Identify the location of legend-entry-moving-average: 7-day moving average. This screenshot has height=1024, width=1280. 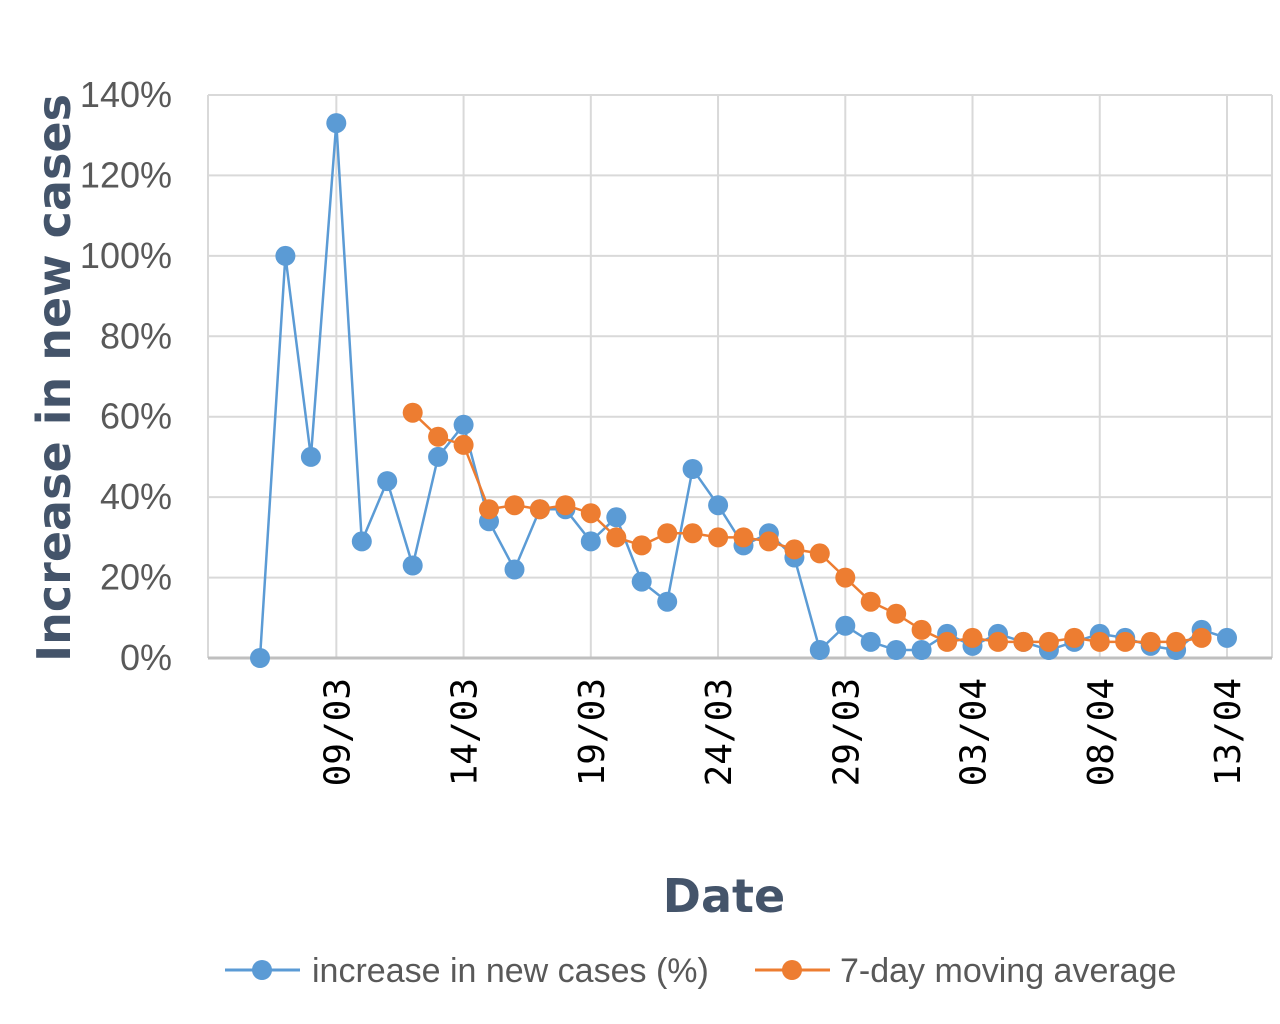
(965, 971).